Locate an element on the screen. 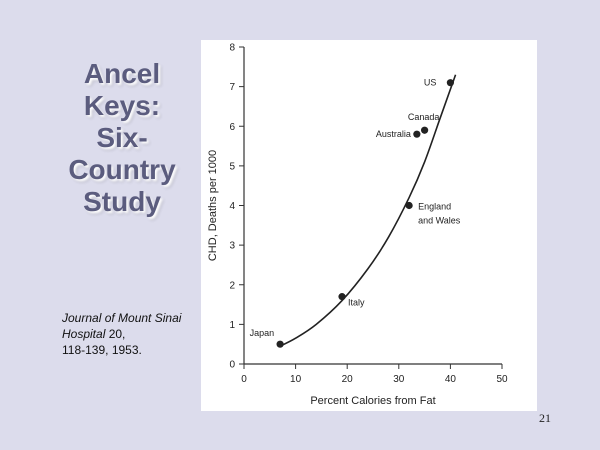  title-line: Six- is located at coordinates (122, 137).